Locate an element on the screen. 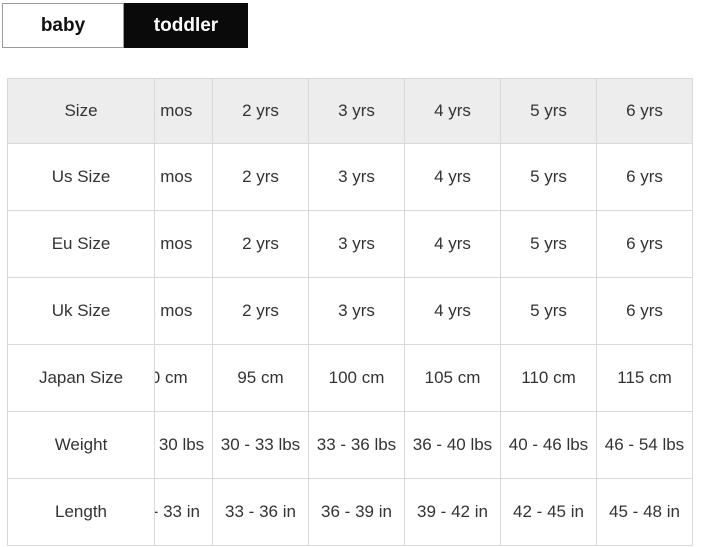 This screenshot has height=547, width=708. size-cell: 110 cm is located at coordinates (549, 378).